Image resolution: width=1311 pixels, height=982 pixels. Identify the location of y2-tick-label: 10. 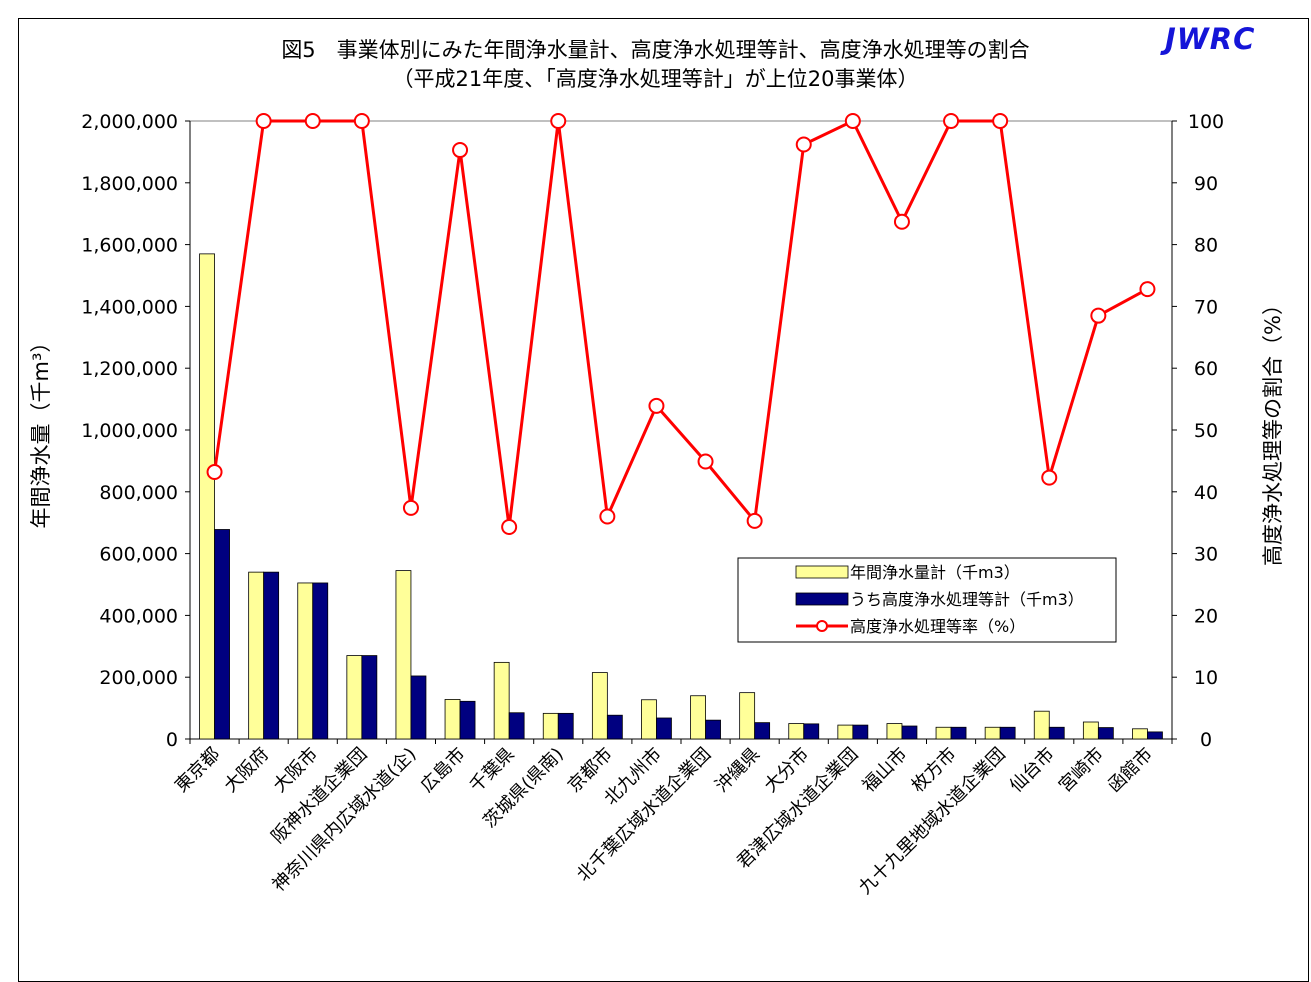
(1206, 678).